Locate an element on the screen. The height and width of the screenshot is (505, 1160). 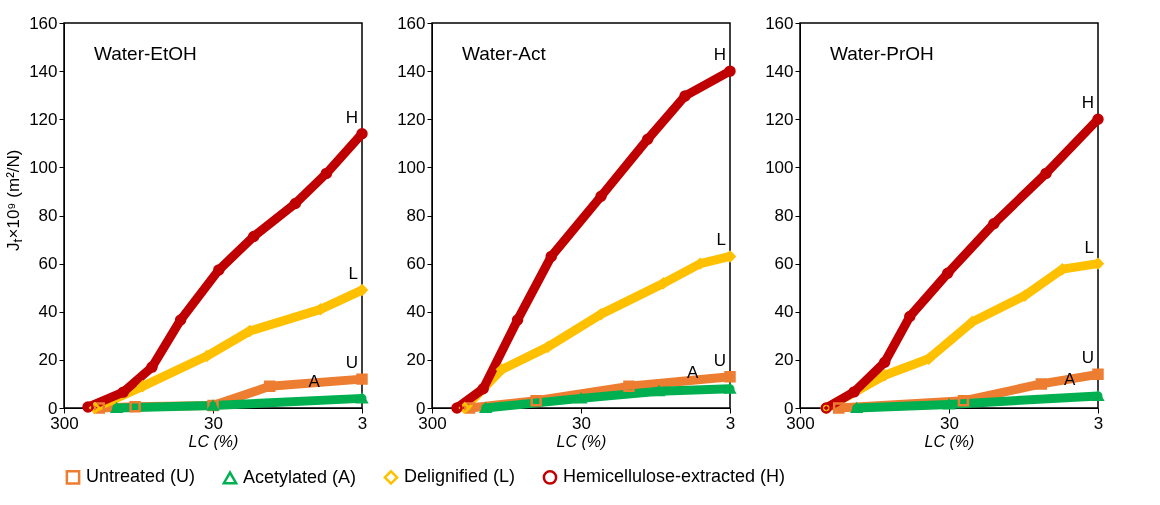
legend-label: Hemicellulose-extracted (H) is located at coordinates (674, 476).